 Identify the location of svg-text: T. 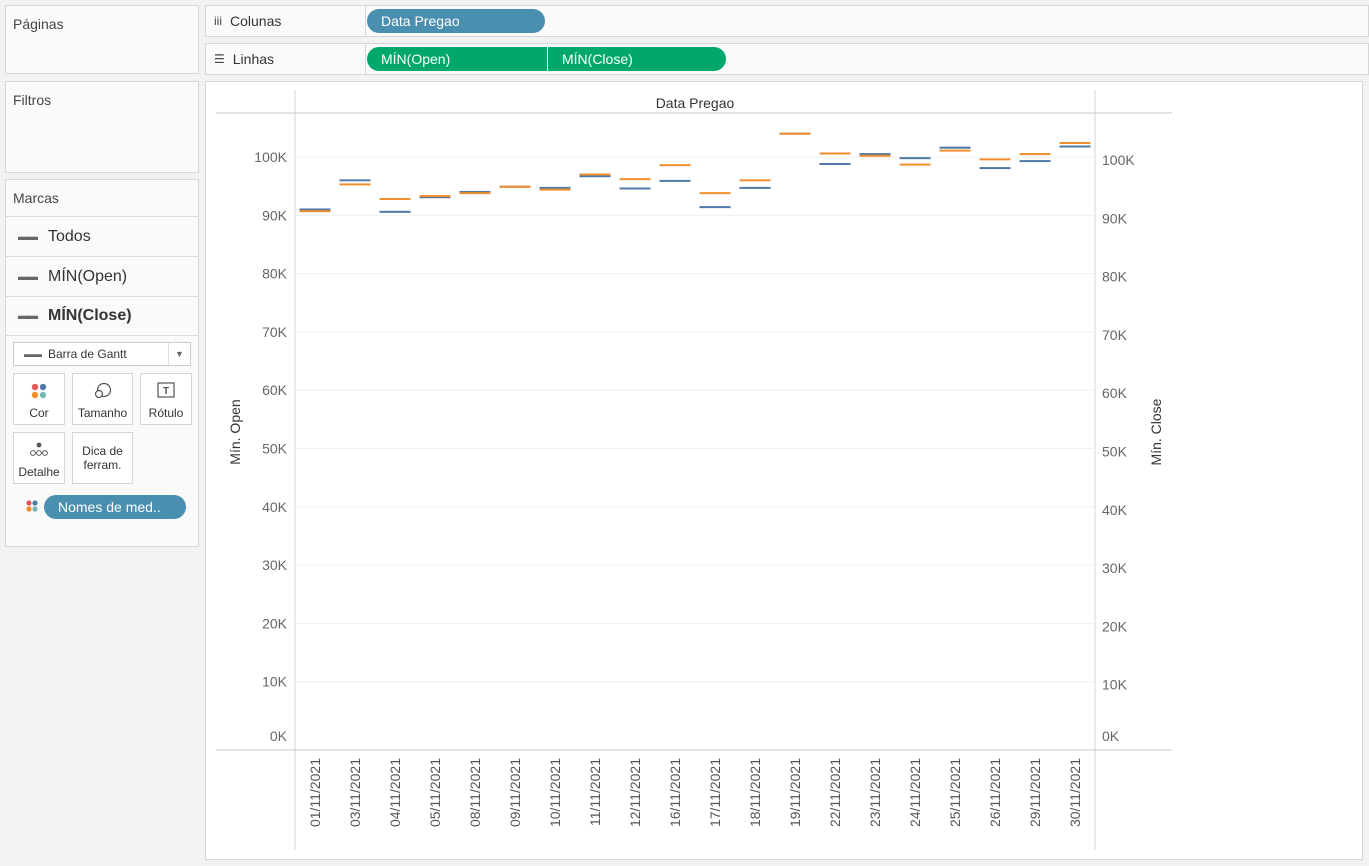
(166, 391).